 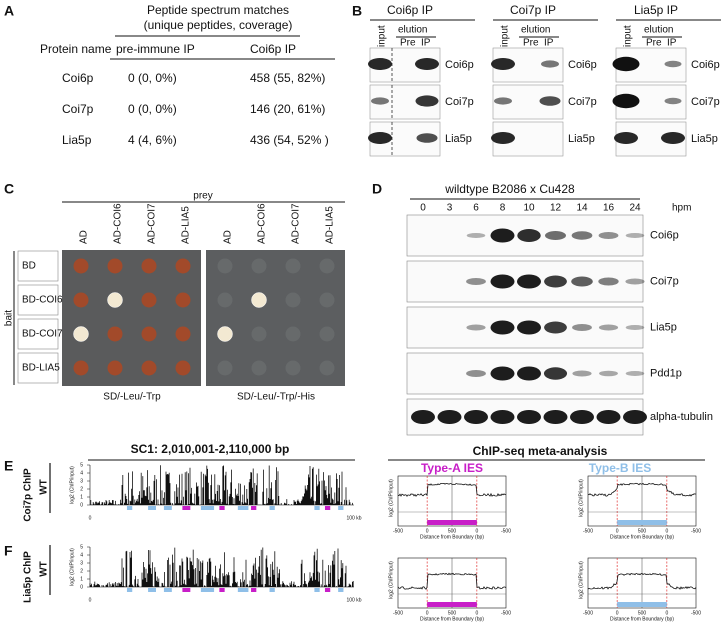 I want to click on protein-label: alpha-tubulin, so click(x=681, y=417).